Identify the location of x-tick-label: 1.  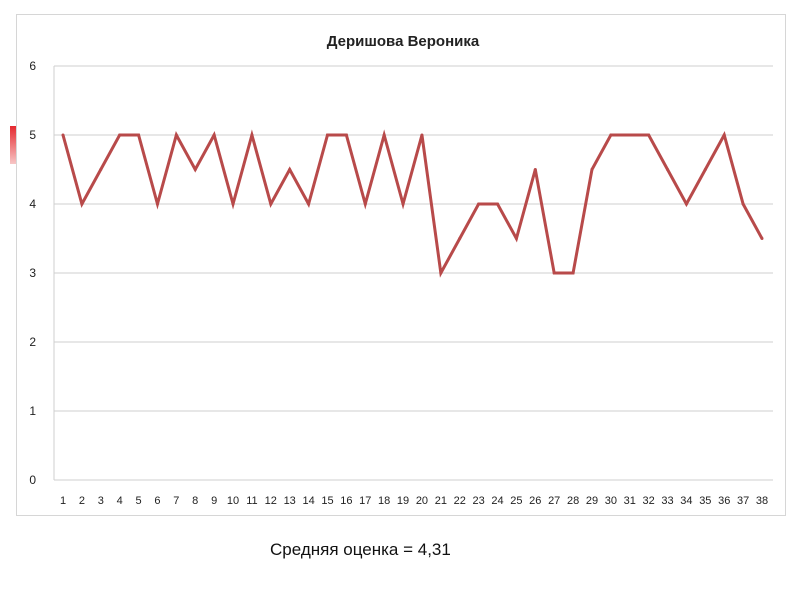
(63, 501).